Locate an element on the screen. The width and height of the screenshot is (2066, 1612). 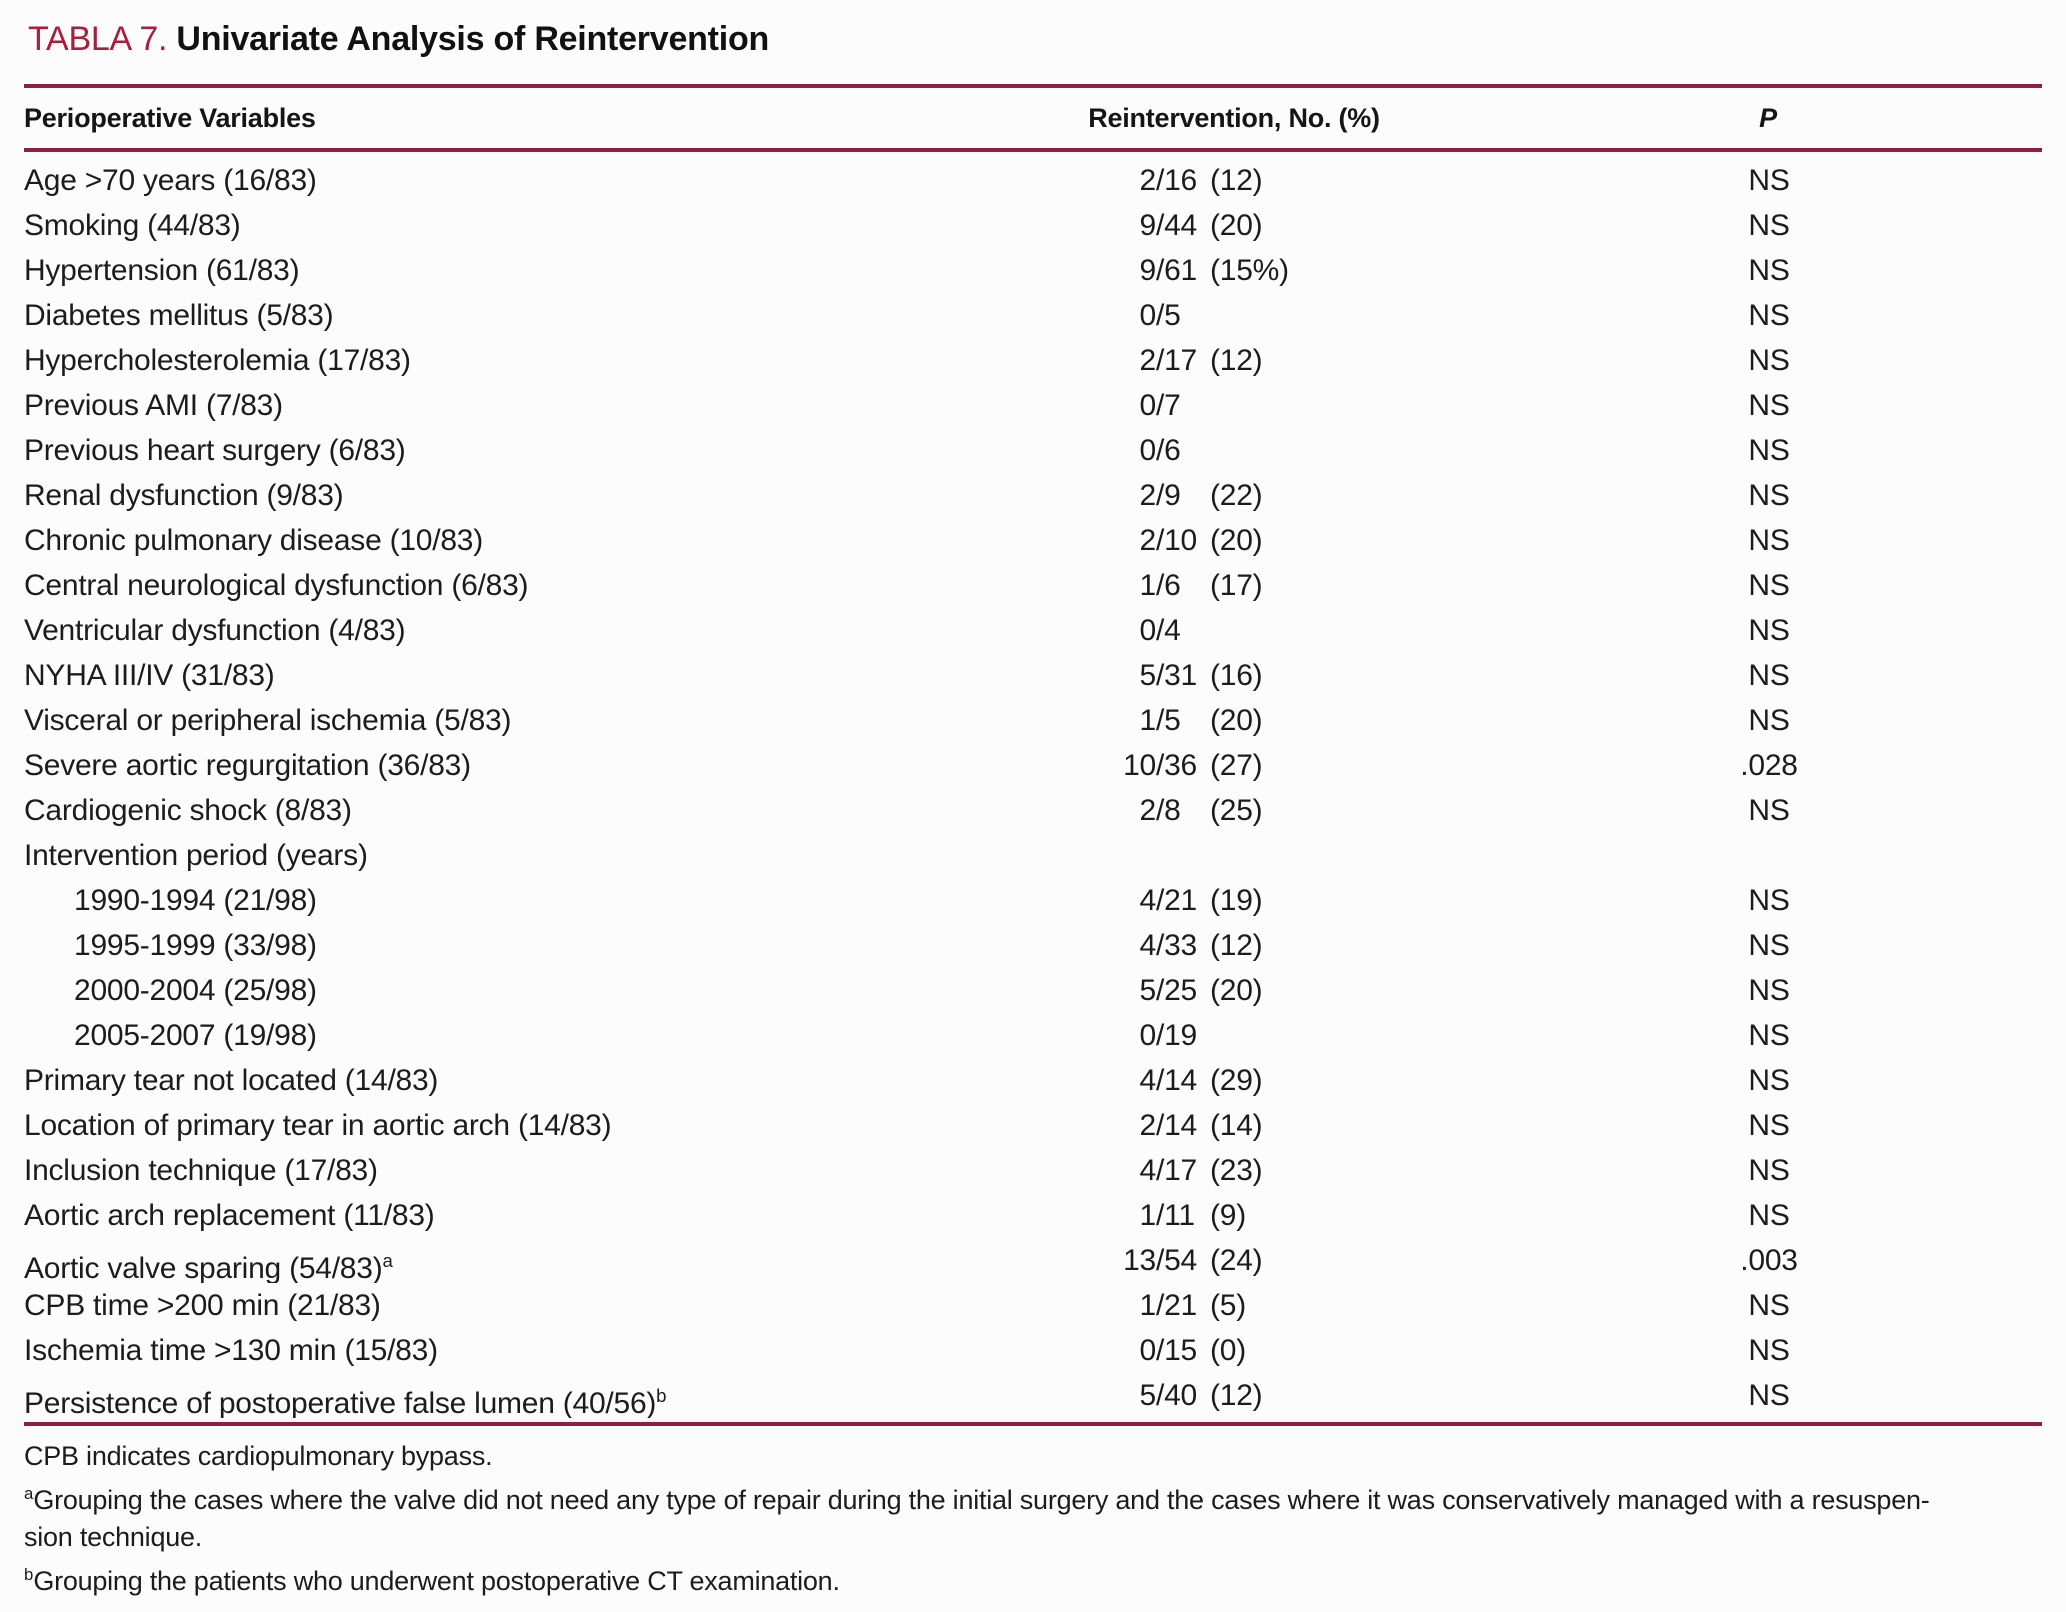
table-row: NYHA III/IV (31/83) 5/31 (16) NS is located at coordinates (1033, 675).